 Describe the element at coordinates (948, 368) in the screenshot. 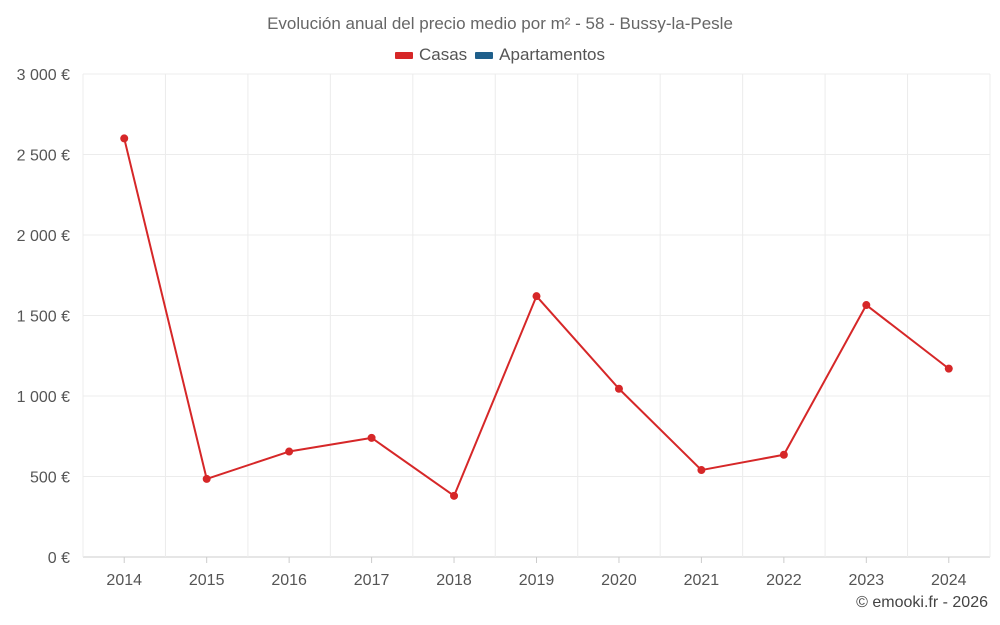

I see `data-point-casas-2024` at that location.